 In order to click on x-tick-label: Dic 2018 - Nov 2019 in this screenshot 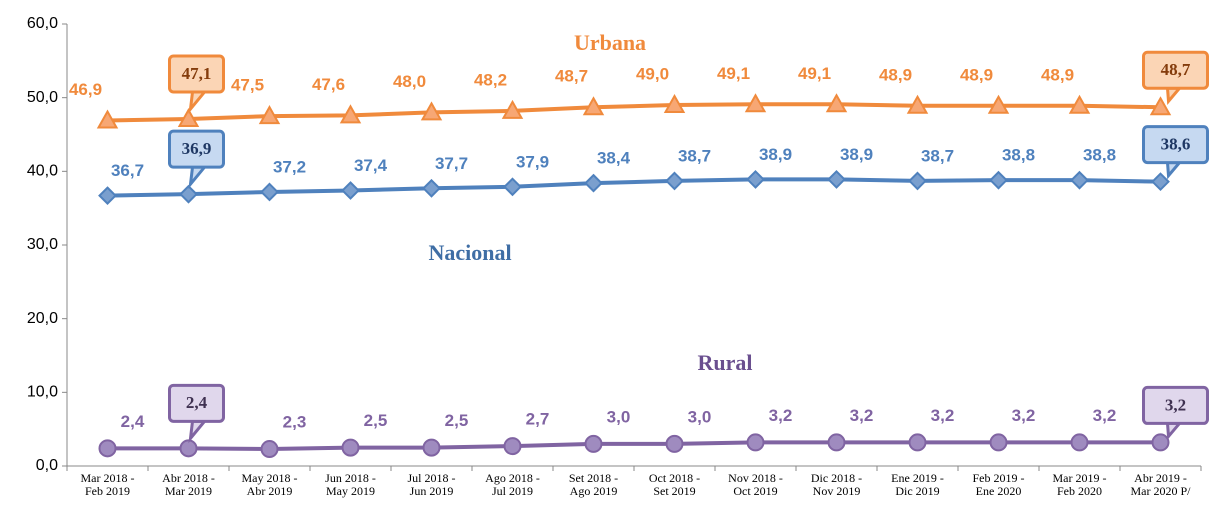, I will do `click(836, 484)`.